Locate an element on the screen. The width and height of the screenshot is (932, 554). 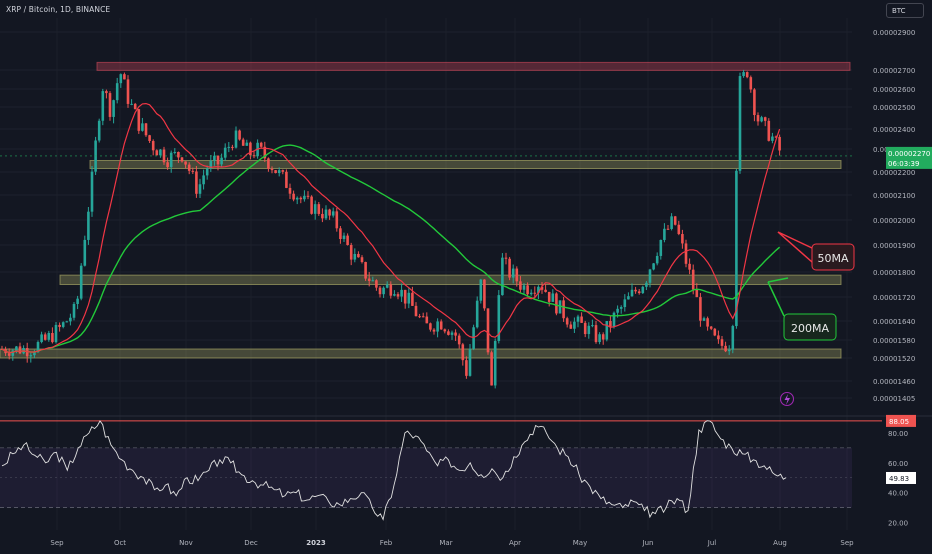
ma200-callout is located at coordinates (810, 327).